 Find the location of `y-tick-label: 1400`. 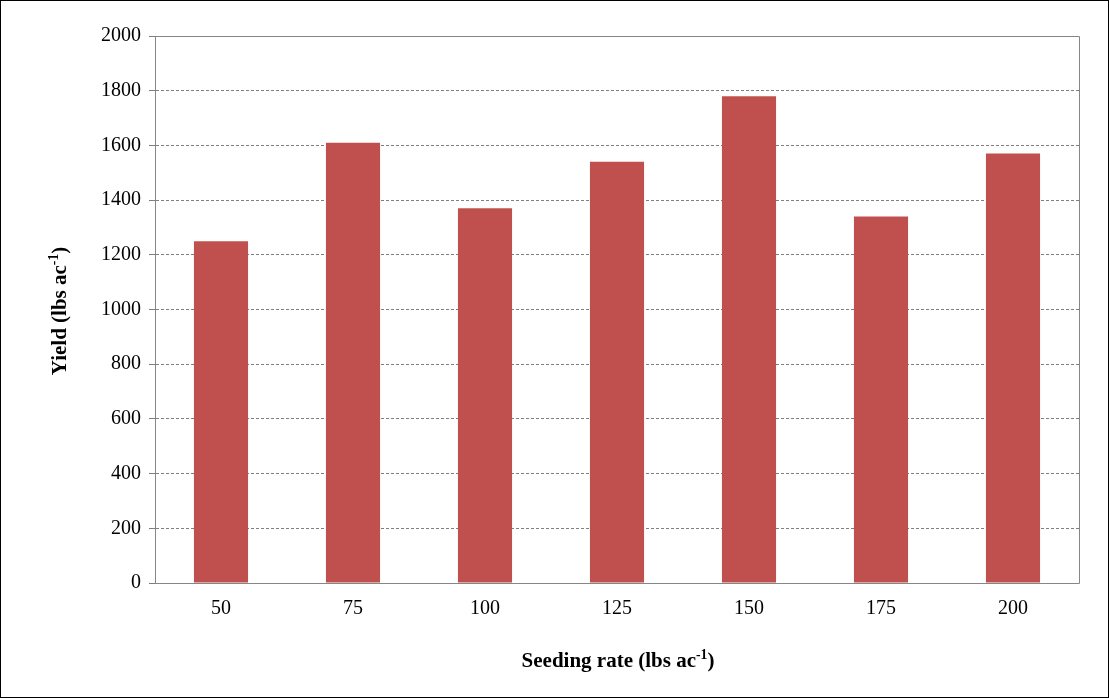

y-tick-label: 1400 is located at coordinates (121, 198).